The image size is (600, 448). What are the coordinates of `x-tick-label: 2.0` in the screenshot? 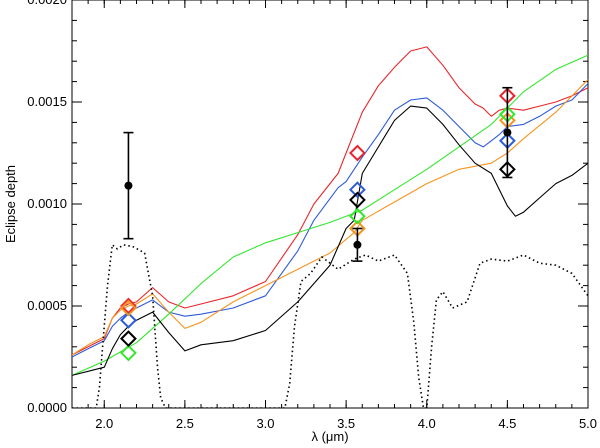 It's located at (104, 423).